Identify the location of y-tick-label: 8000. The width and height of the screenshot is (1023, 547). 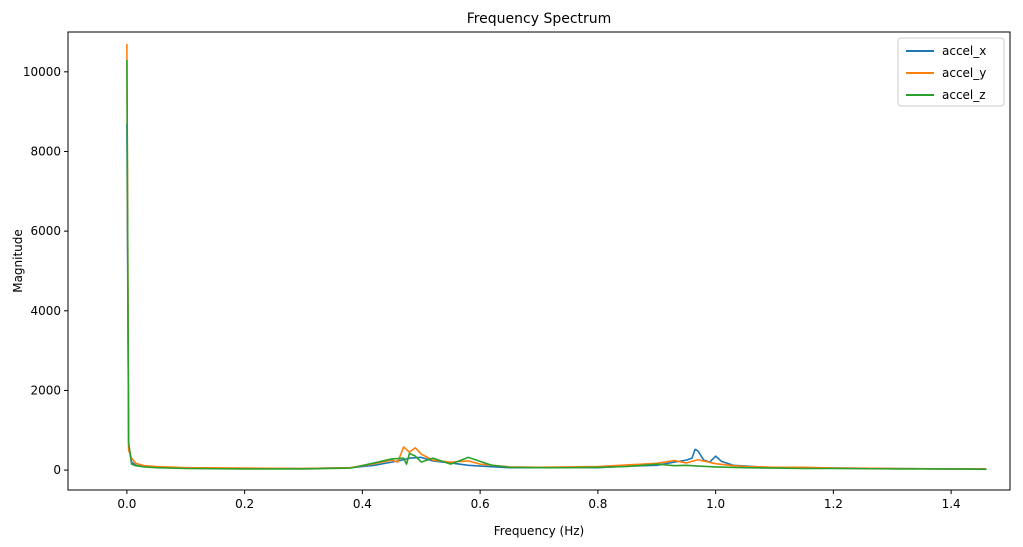
(45, 151).